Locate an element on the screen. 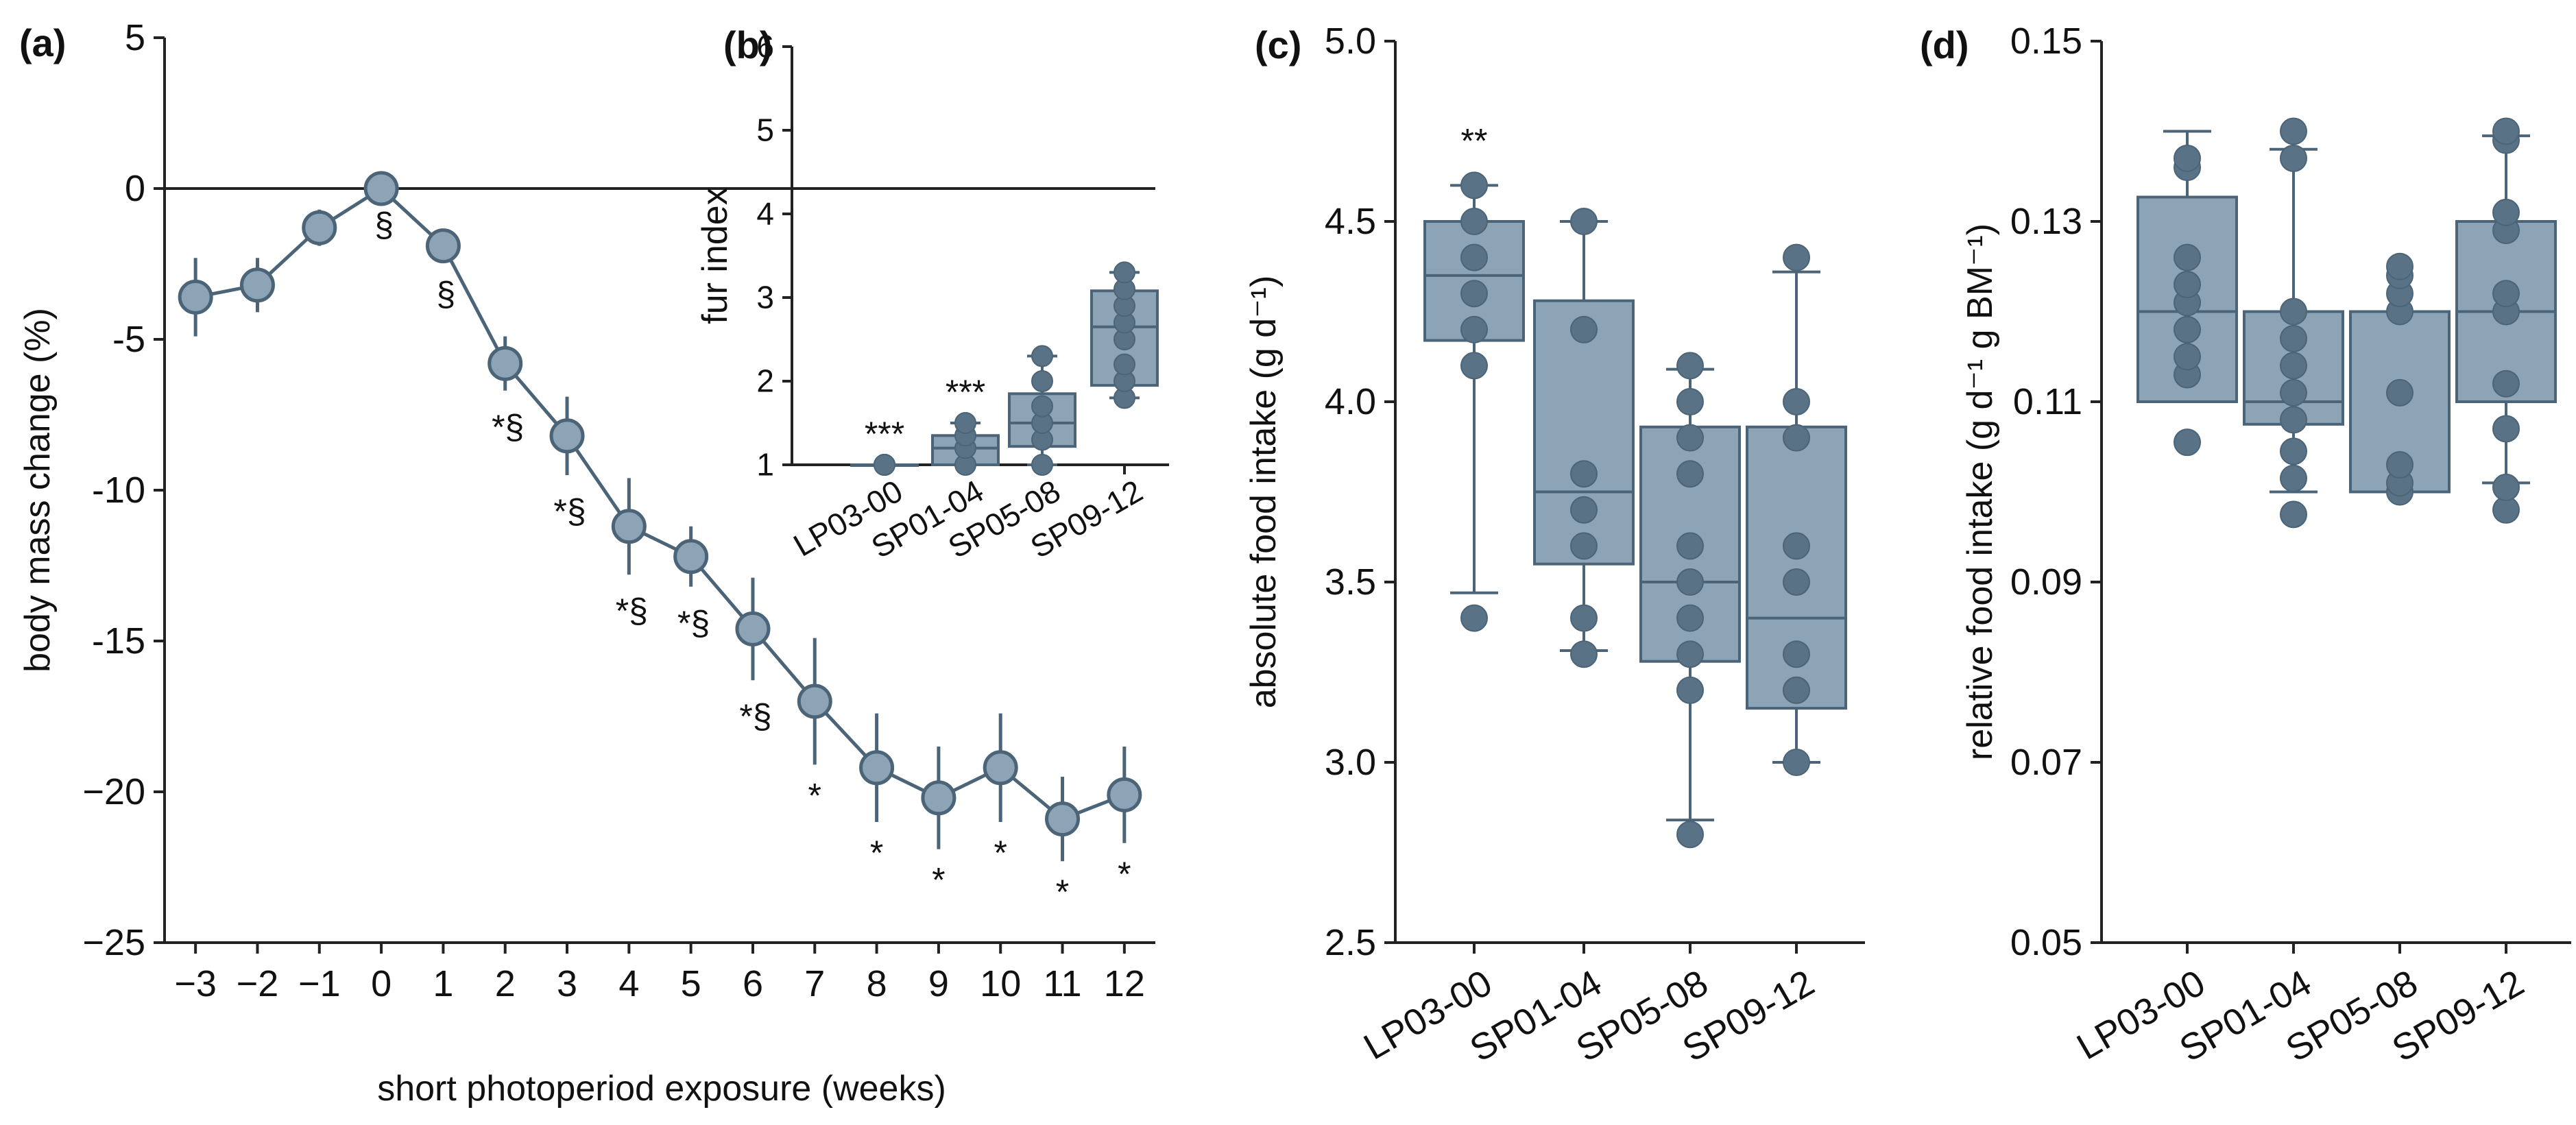 This screenshot has height=1125, width=2576. x-tick-label: 9 is located at coordinates (939, 983).